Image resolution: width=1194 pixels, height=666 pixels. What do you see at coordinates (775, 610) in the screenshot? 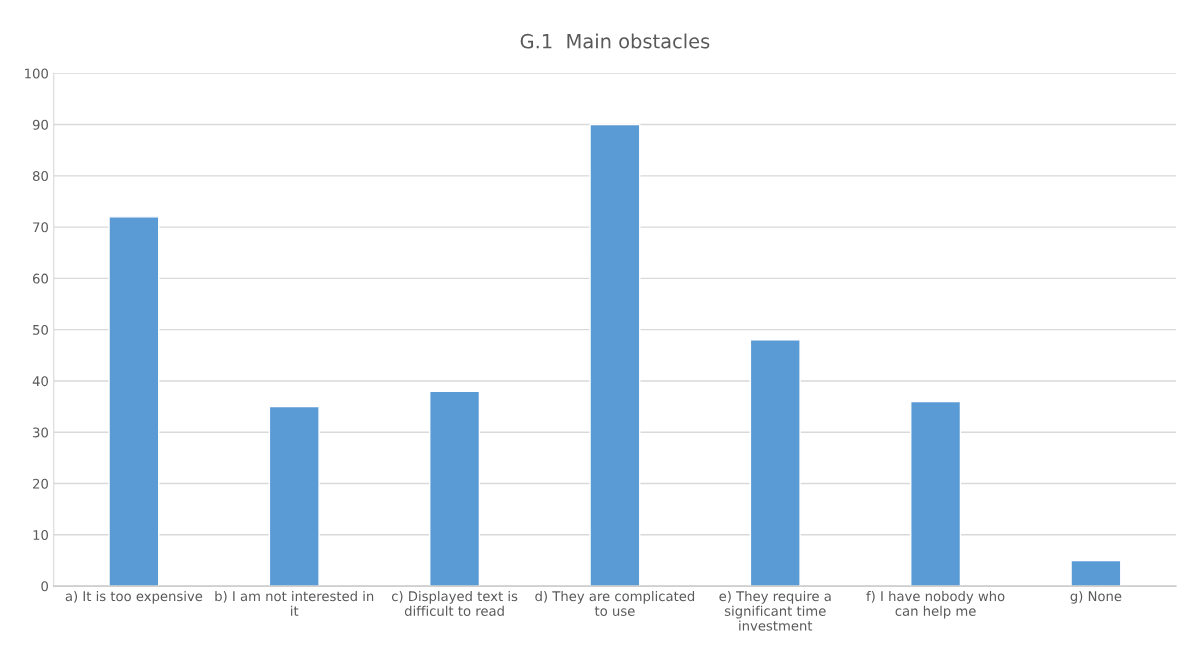
I see `x-tick-label: e) They require a significant time investment` at bounding box center [775, 610].